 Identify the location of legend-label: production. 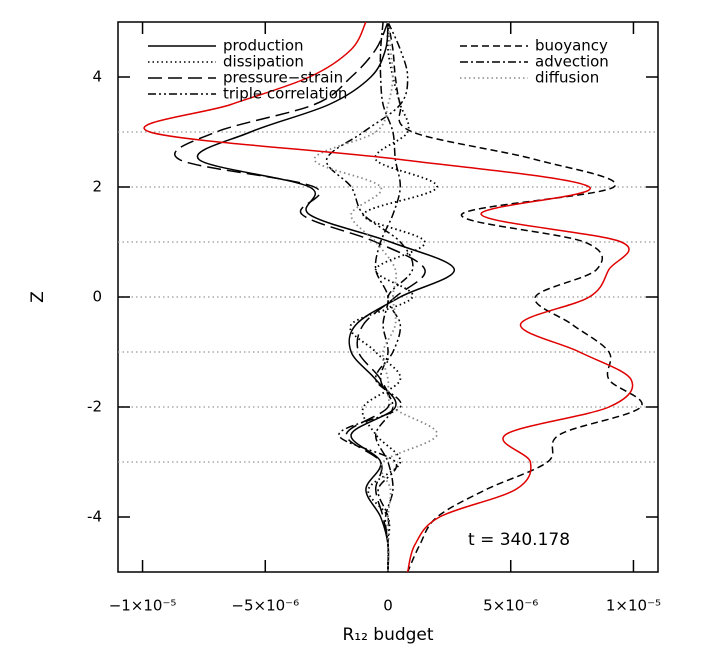
(263, 46).